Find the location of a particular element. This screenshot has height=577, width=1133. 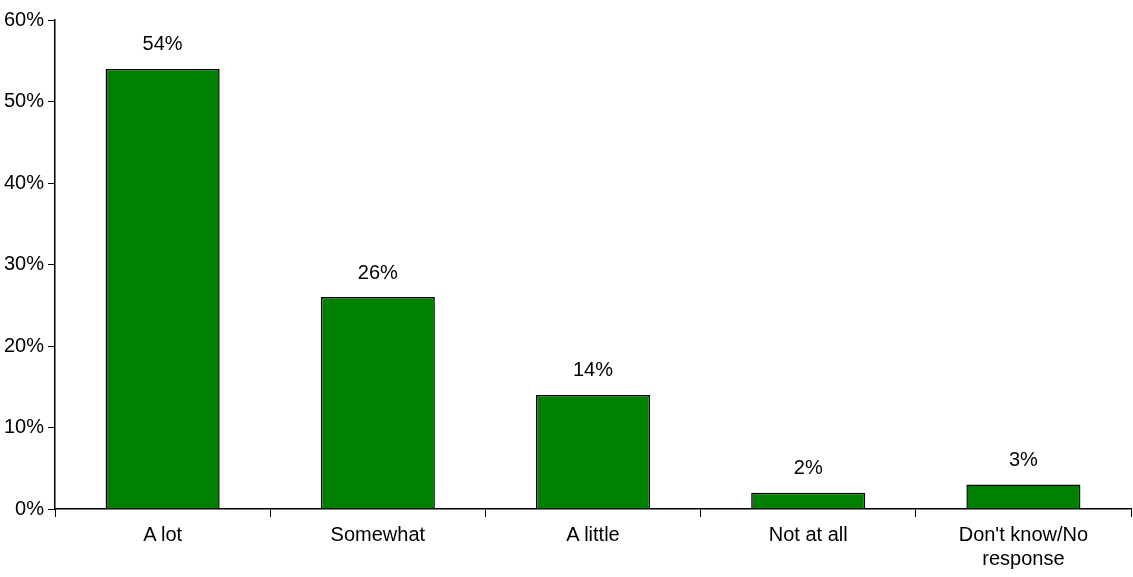

x-tick-label: Not at all is located at coordinates (808, 533).